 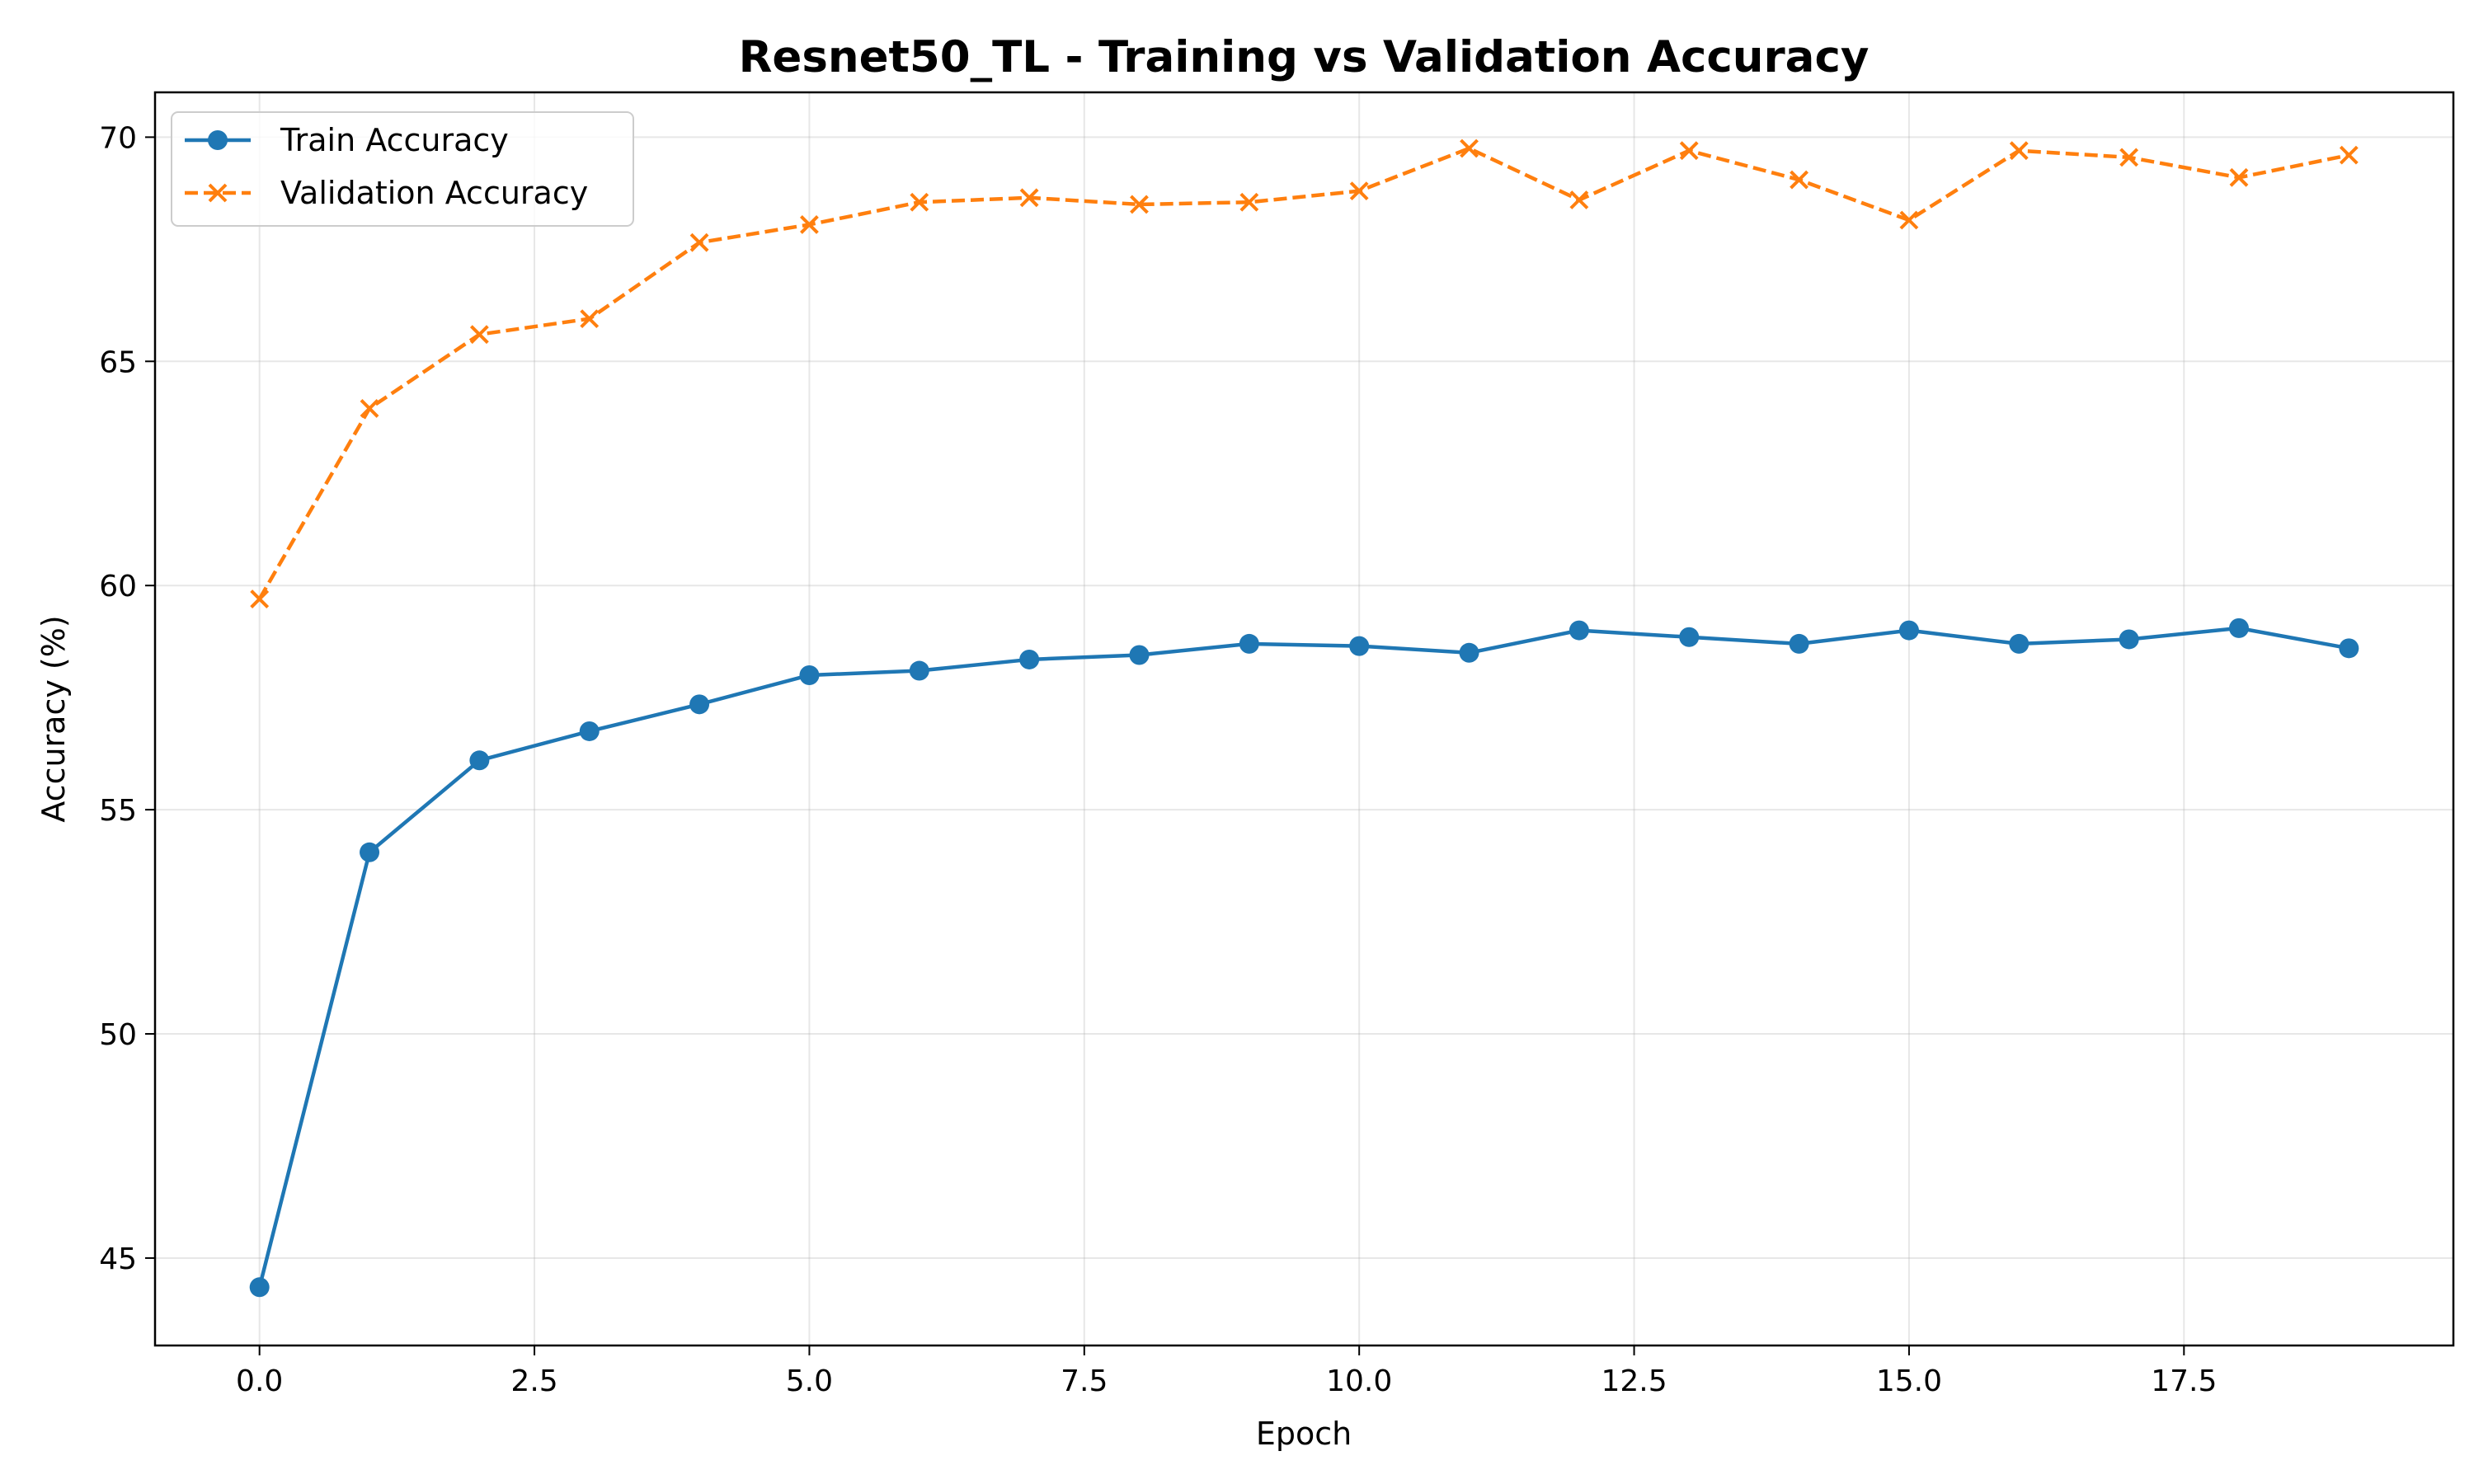 What do you see at coordinates (127, 698) in the screenshot?
I see `y-axis-ticks: 45 50 55 60 65 70` at bounding box center [127, 698].